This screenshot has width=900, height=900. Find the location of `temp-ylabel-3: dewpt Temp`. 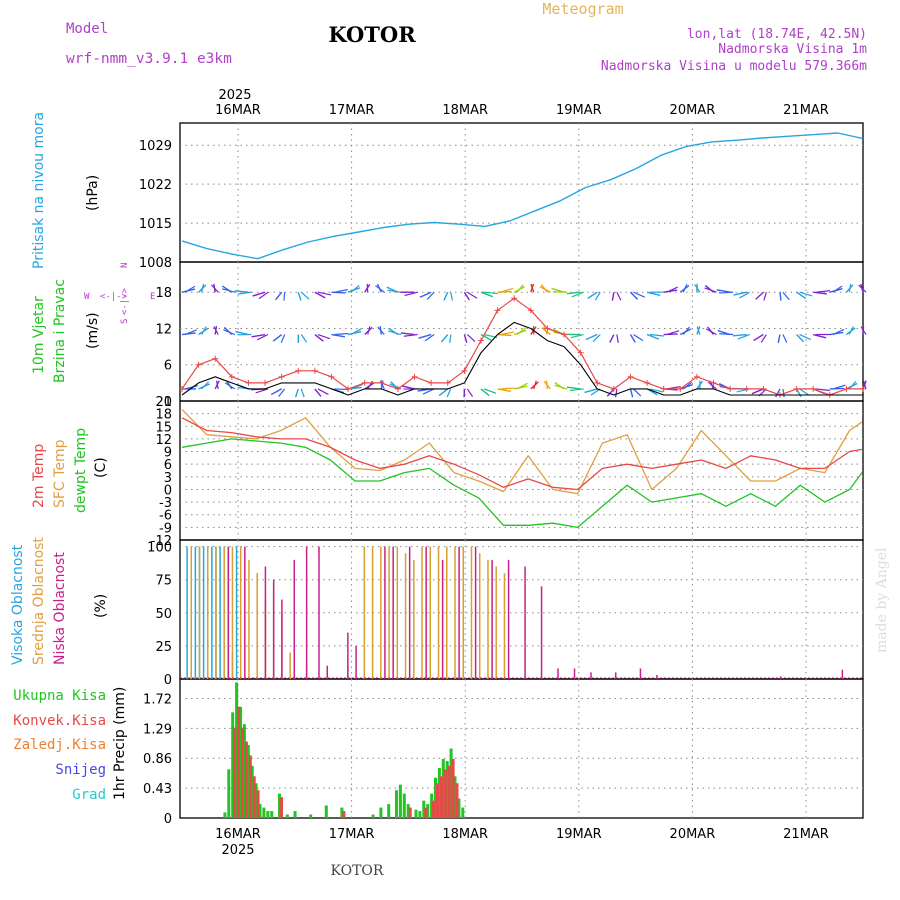

temp-ylabel-3: dewpt Temp is located at coordinates (81, 470).